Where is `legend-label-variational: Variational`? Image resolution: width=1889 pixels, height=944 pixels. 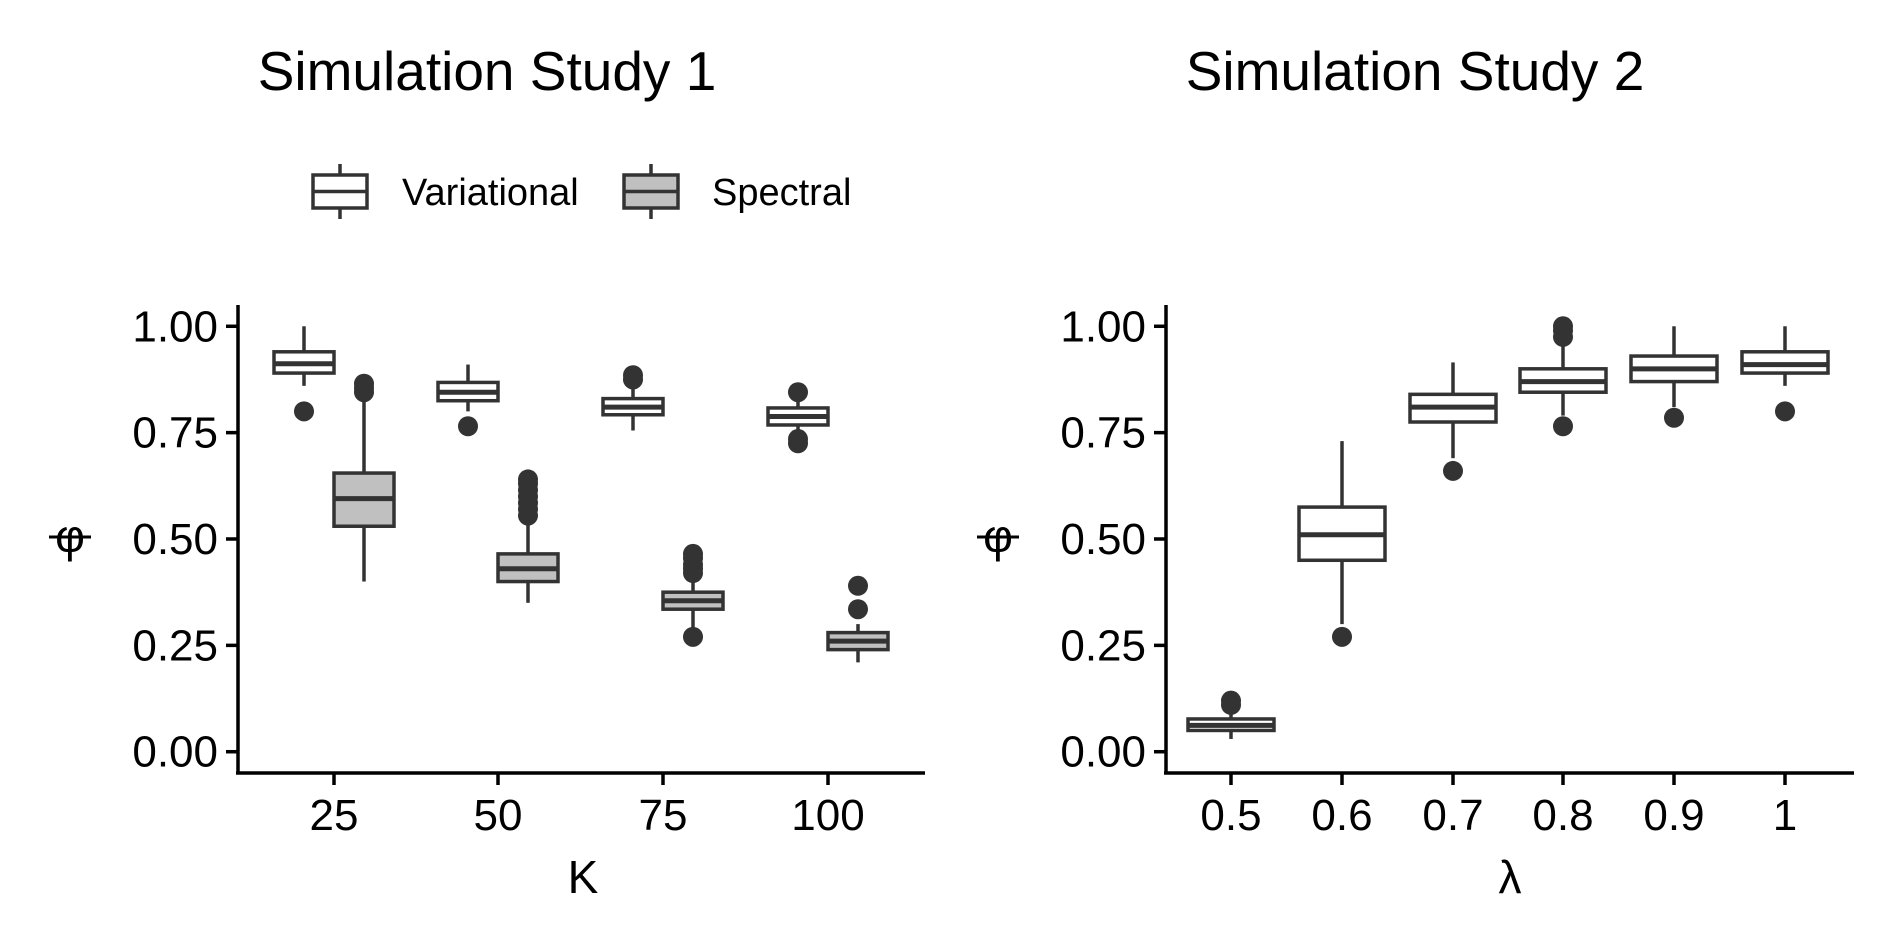
legend-label-variational: Variational is located at coordinates (490, 193).